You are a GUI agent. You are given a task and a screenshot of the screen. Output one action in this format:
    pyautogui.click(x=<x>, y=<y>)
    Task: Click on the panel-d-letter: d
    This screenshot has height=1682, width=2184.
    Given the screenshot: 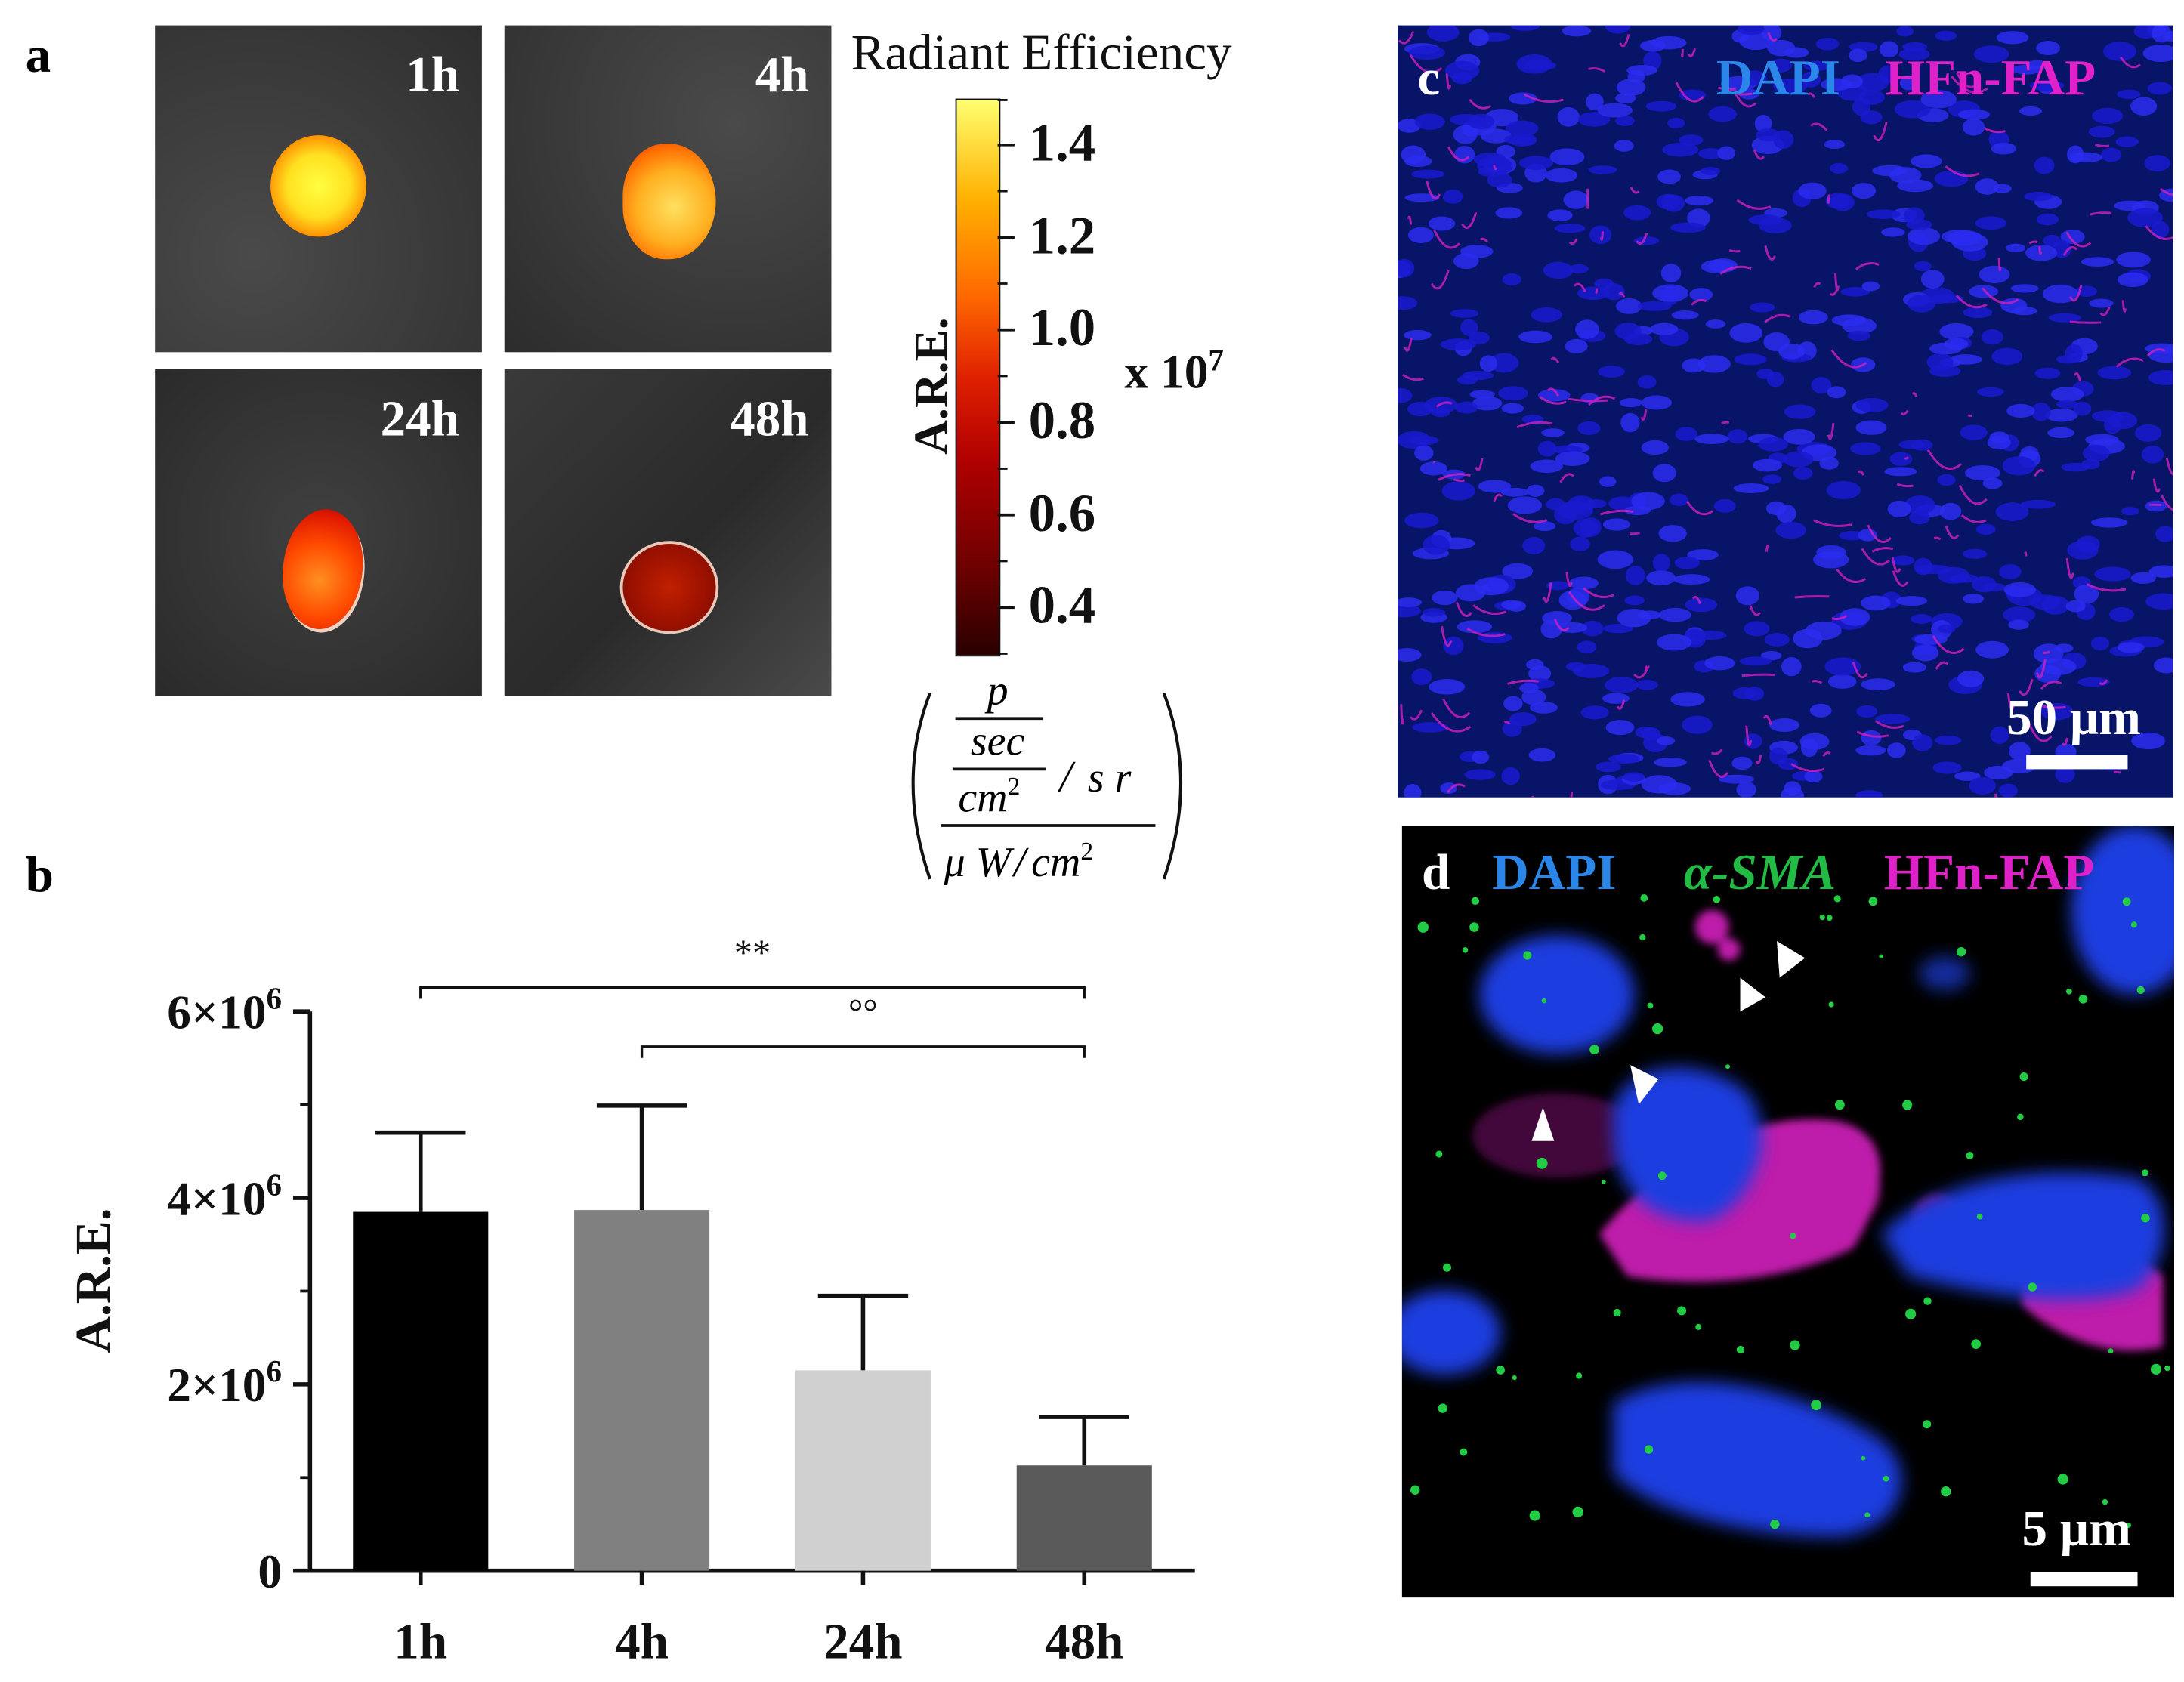 What is the action you would take?
    pyautogui.click(x=1435, y=872)
    